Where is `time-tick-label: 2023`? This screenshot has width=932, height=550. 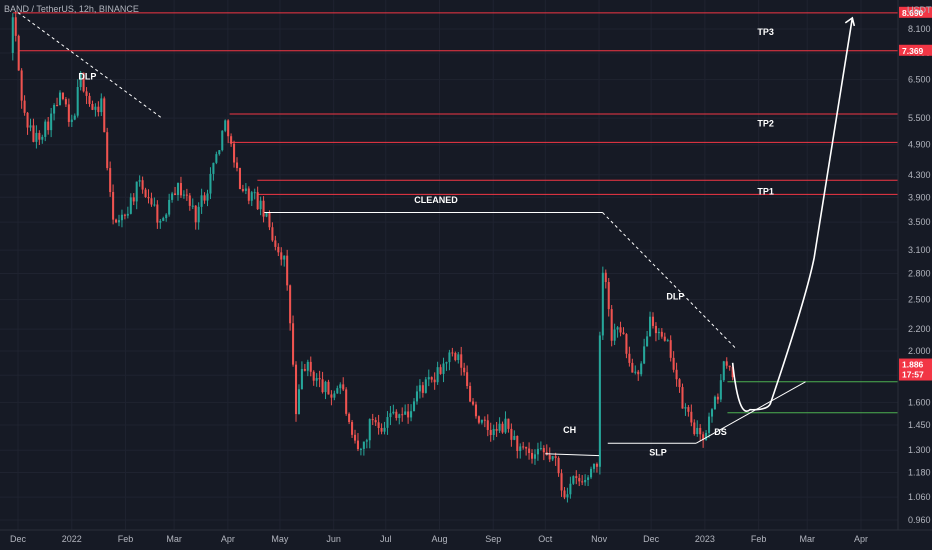
time-tick-label: 2023 is located at coordinates (705, 539).